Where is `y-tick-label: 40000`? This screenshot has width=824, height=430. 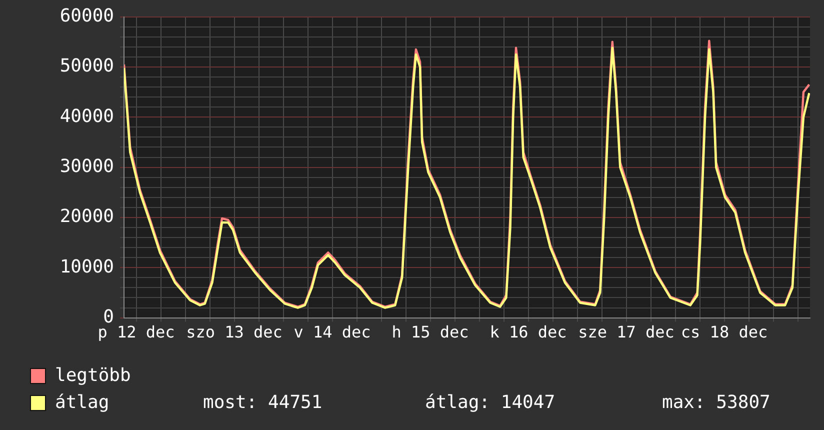
y-tick-label: 40000 is located at coordinates (87, 116).